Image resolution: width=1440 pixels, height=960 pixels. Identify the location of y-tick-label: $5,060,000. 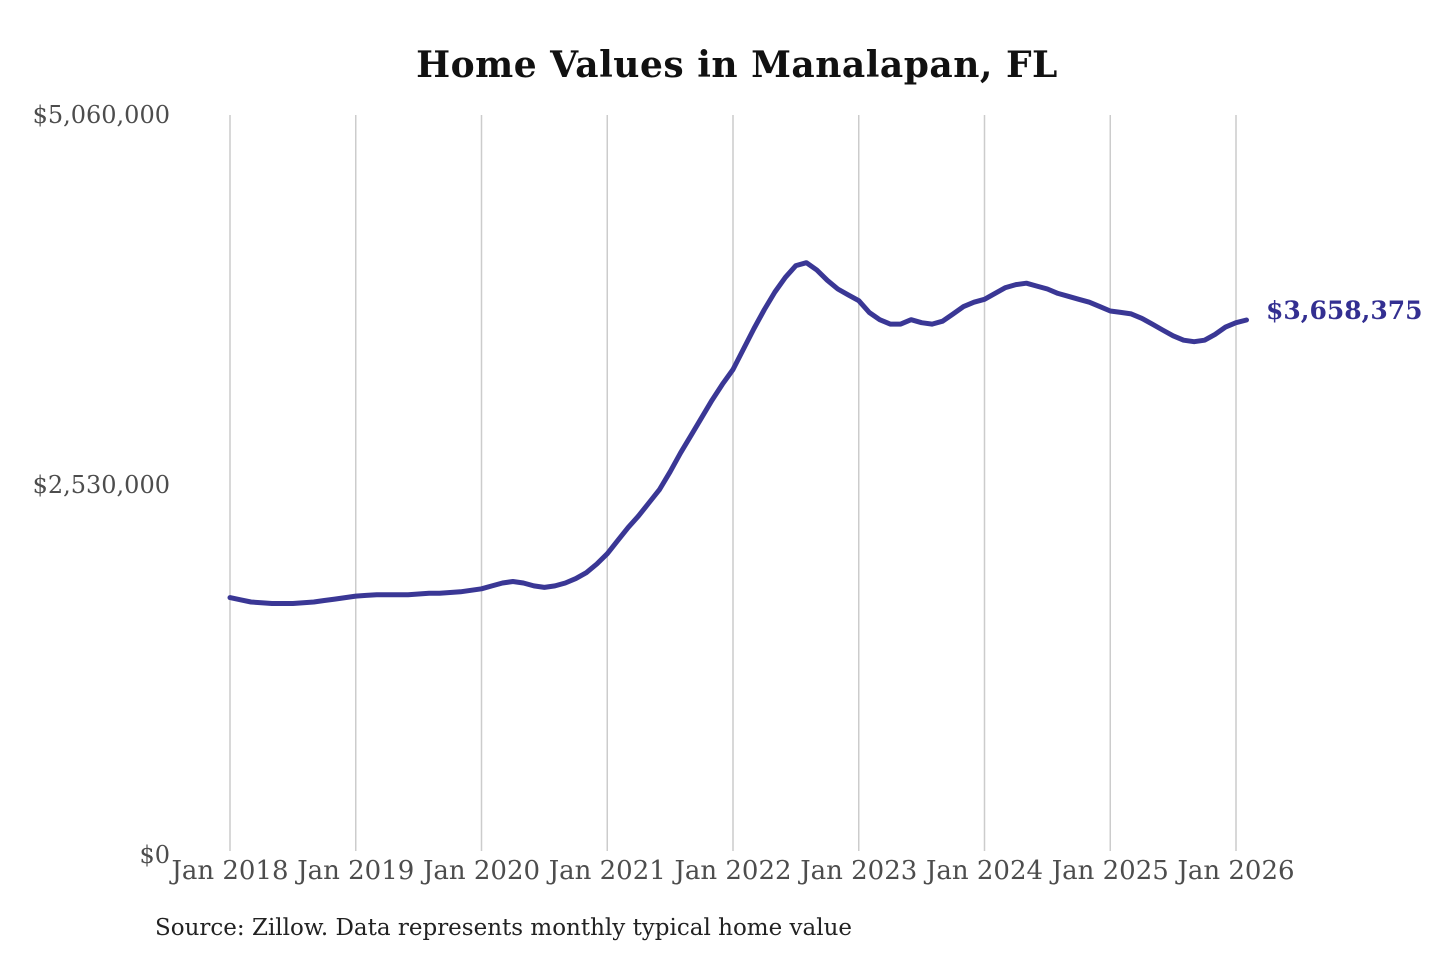
(101, 115).